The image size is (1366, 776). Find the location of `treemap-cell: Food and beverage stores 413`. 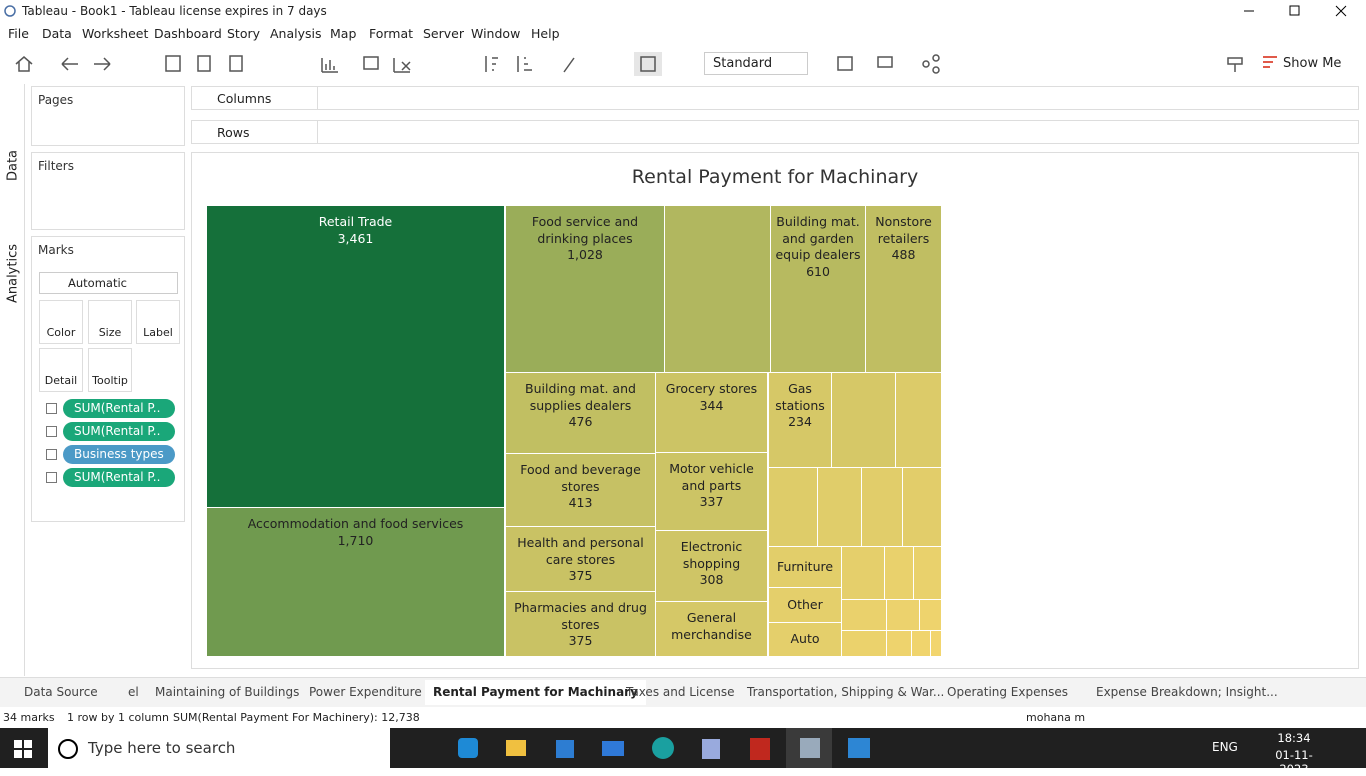

treemap-cell: Food and beverage stores 413 is located at coordinates (580, 490).